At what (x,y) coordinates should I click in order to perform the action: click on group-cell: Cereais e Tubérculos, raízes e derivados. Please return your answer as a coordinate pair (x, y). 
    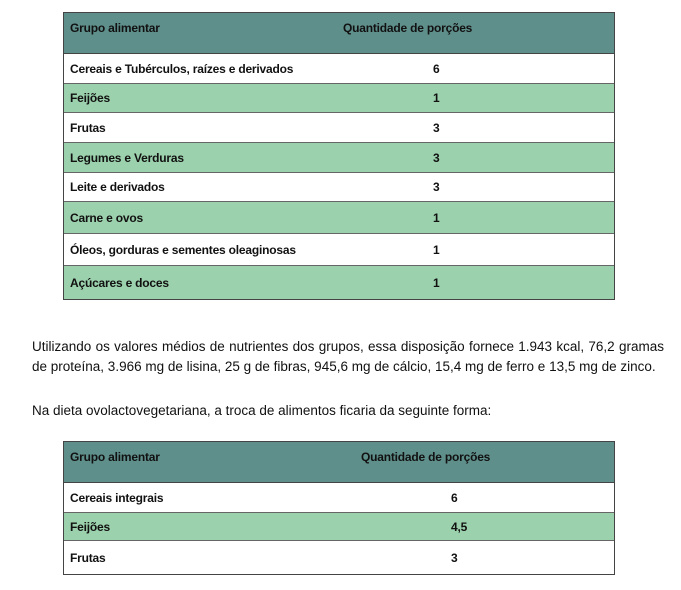
    Looking at the image, I should click on (182, 68).